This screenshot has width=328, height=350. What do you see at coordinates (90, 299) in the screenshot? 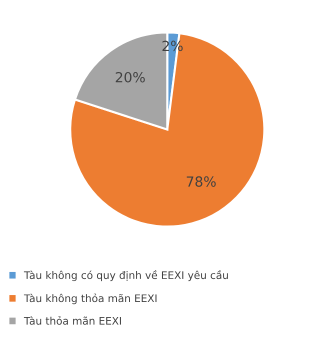
I see `legend-label: Tàu không thỏa mãn EEXI` at bounding box center [90, 299].